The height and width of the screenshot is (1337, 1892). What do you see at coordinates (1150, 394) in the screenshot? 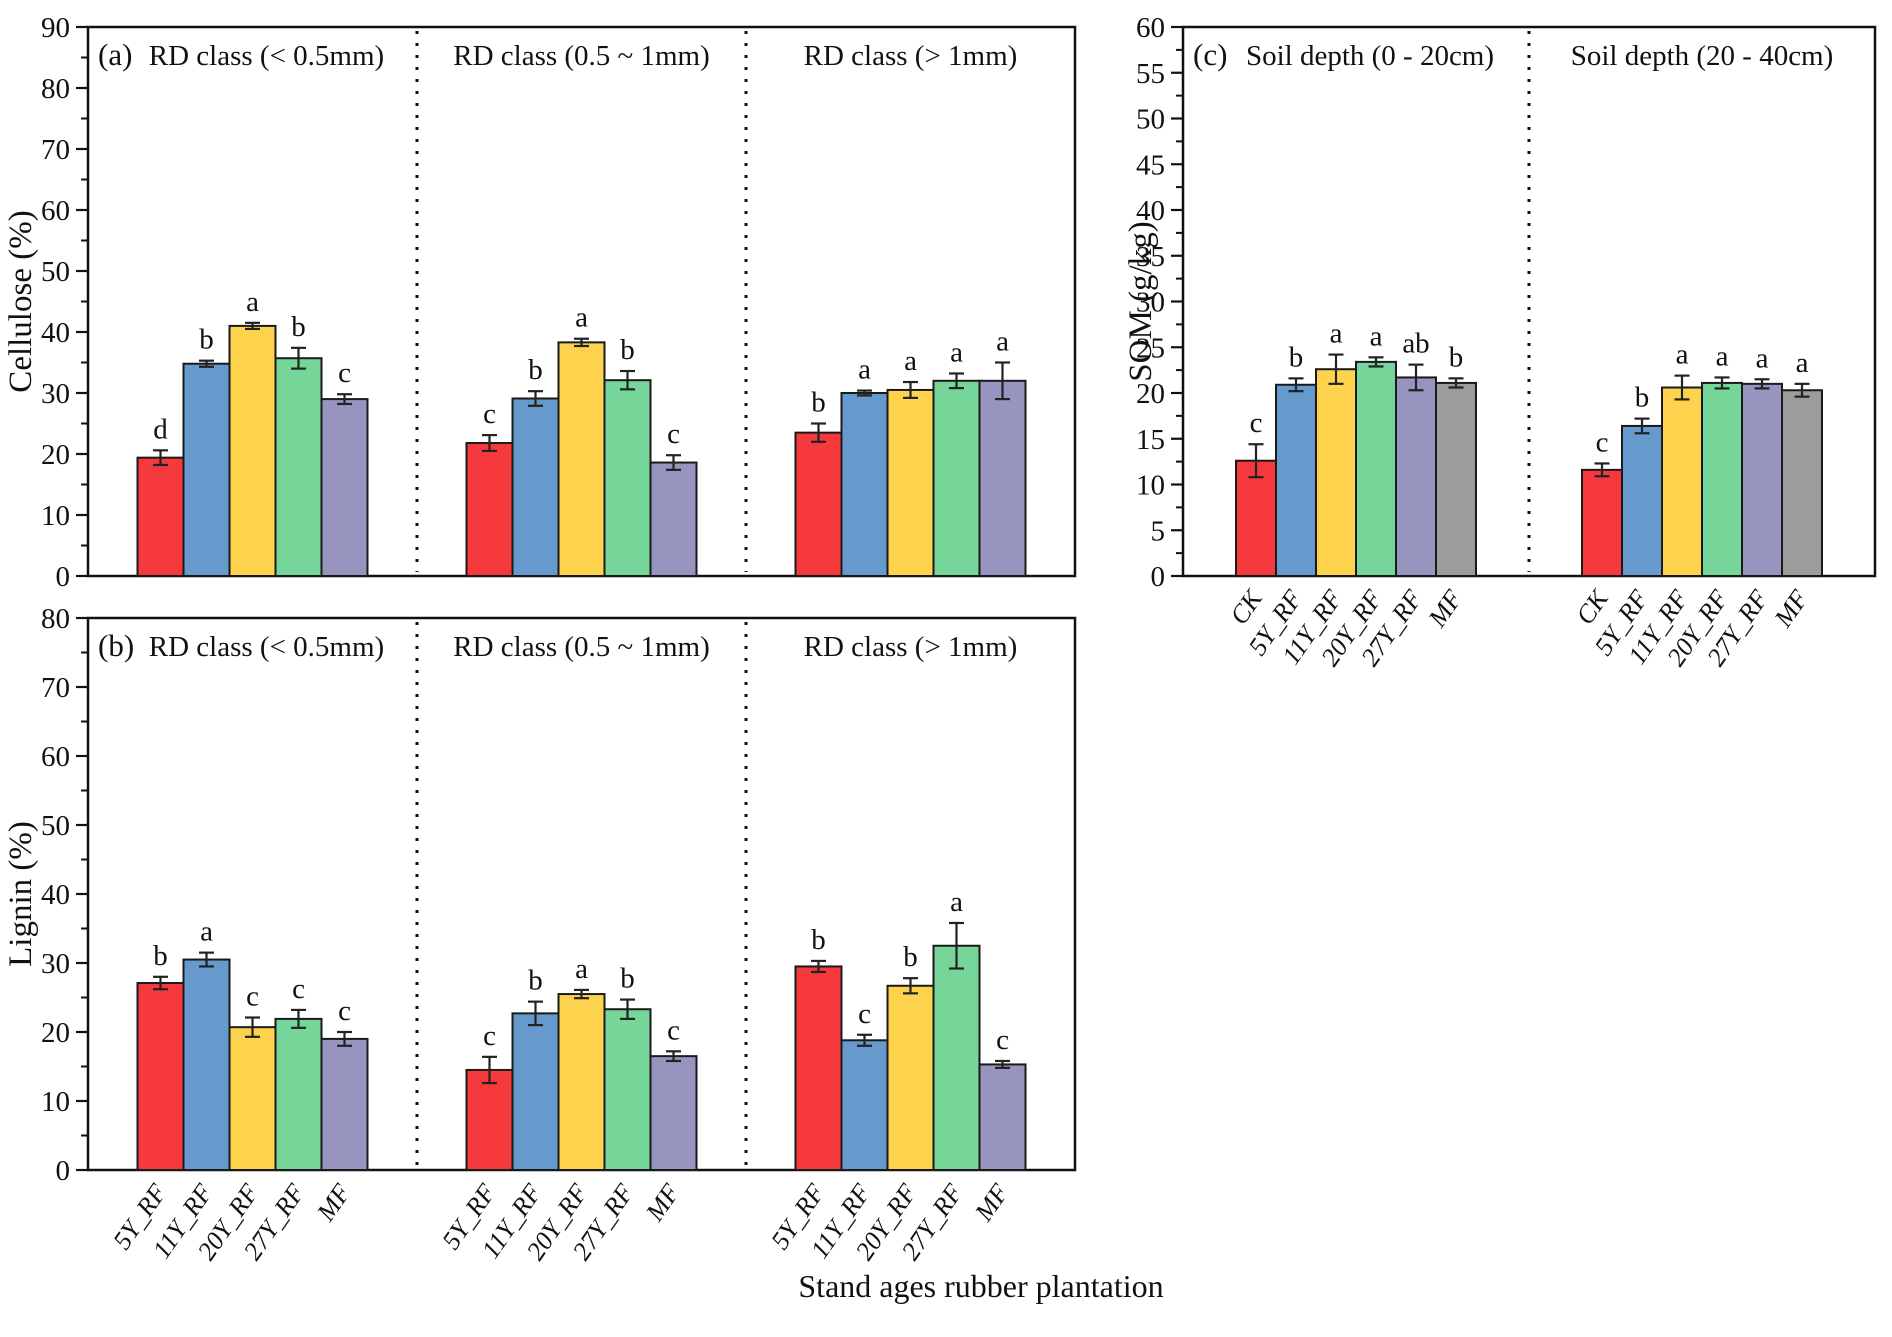
I see `y-tick-label: 20` at bounding box center [1150, 394].